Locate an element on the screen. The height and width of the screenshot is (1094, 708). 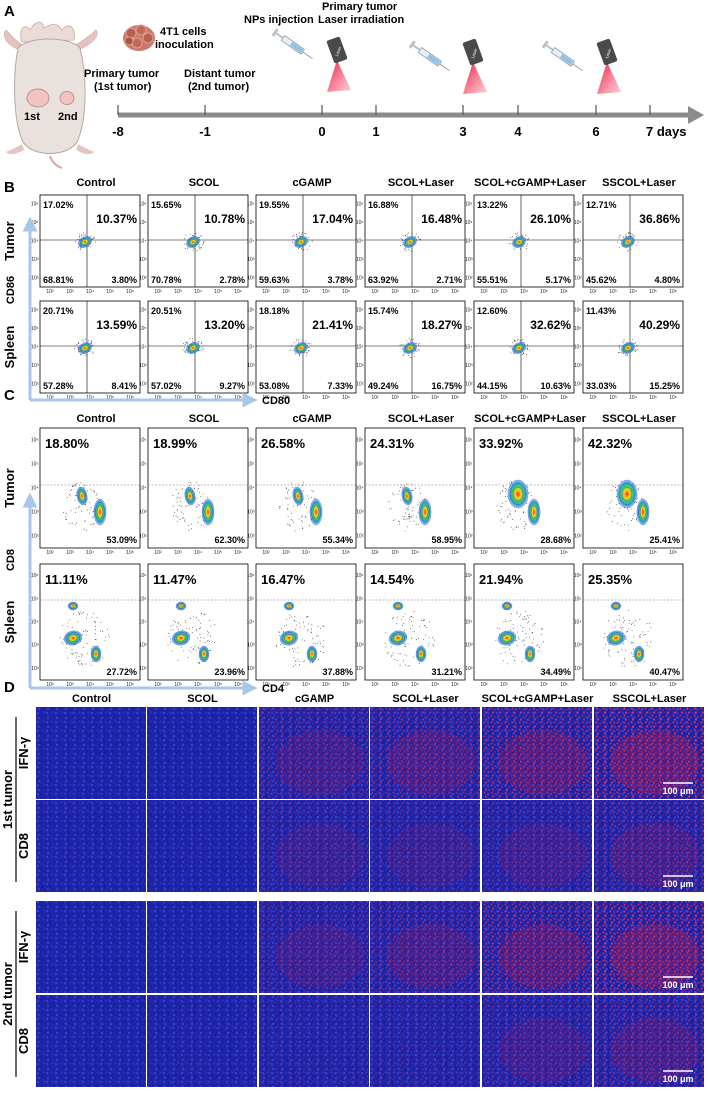
cd4-percent: 58.95% is located at coordinates (446, 540).